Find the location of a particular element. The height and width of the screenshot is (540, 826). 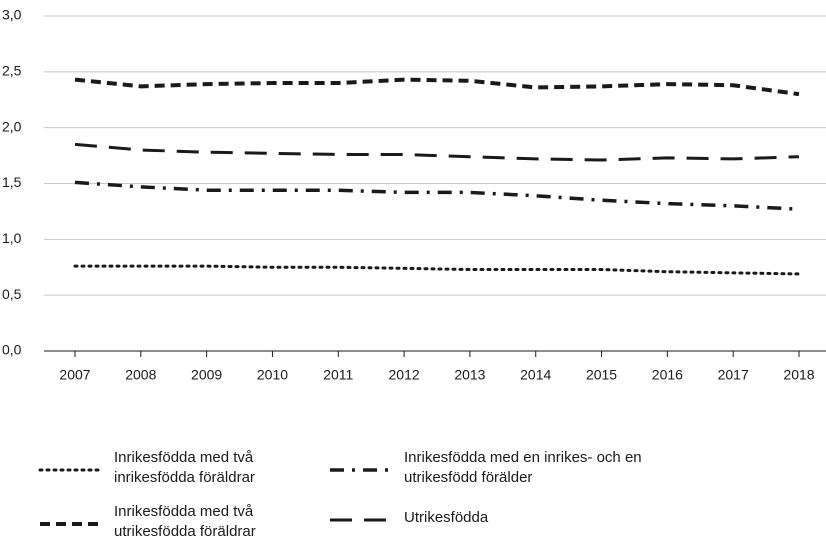

y-tick-label: 0,5 is located at coordinates (12, 294).